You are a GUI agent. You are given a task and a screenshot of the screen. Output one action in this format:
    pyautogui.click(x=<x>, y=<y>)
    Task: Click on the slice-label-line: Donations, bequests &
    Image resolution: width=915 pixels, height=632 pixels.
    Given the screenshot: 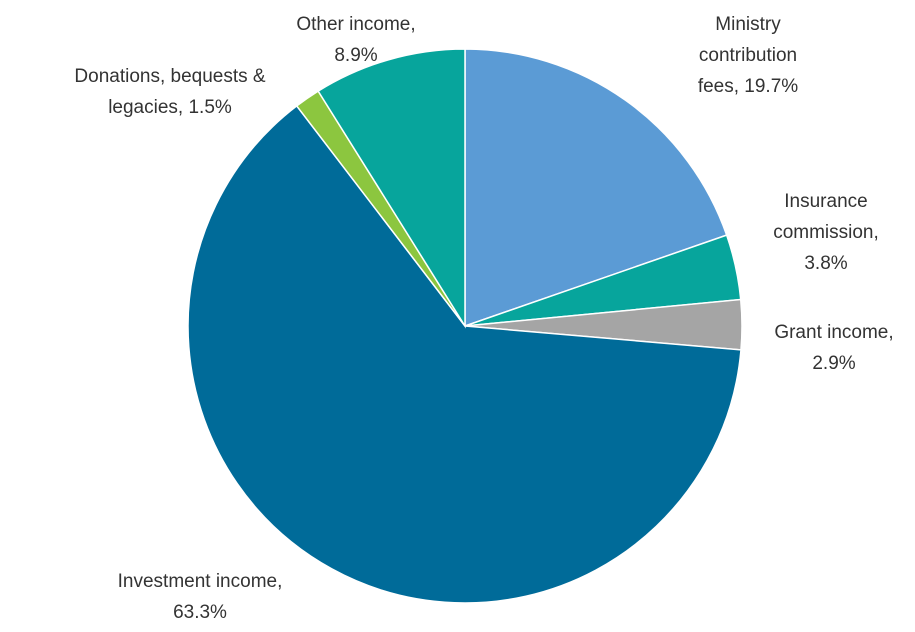 What is the action you would take?
    pyautogui.click(x=170, y=76)
    